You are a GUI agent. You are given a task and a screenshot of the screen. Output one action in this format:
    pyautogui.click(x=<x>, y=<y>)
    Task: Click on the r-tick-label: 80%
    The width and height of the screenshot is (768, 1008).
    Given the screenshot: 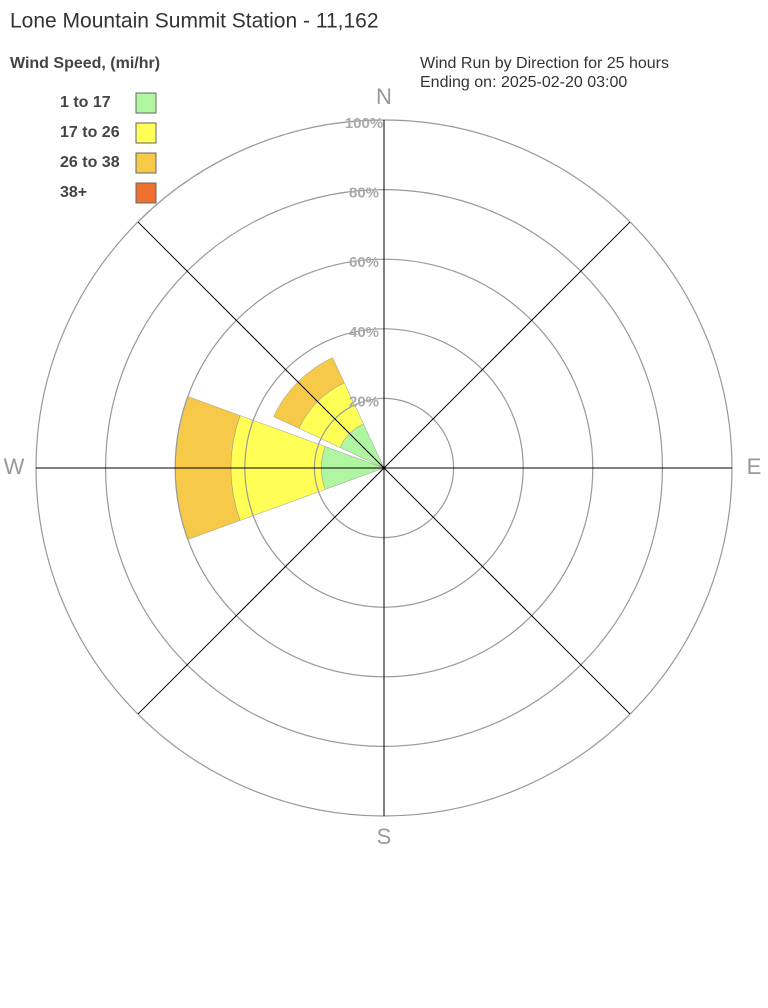 What is the action you would take?
    pyautogui.click(x=364, y=193)
    